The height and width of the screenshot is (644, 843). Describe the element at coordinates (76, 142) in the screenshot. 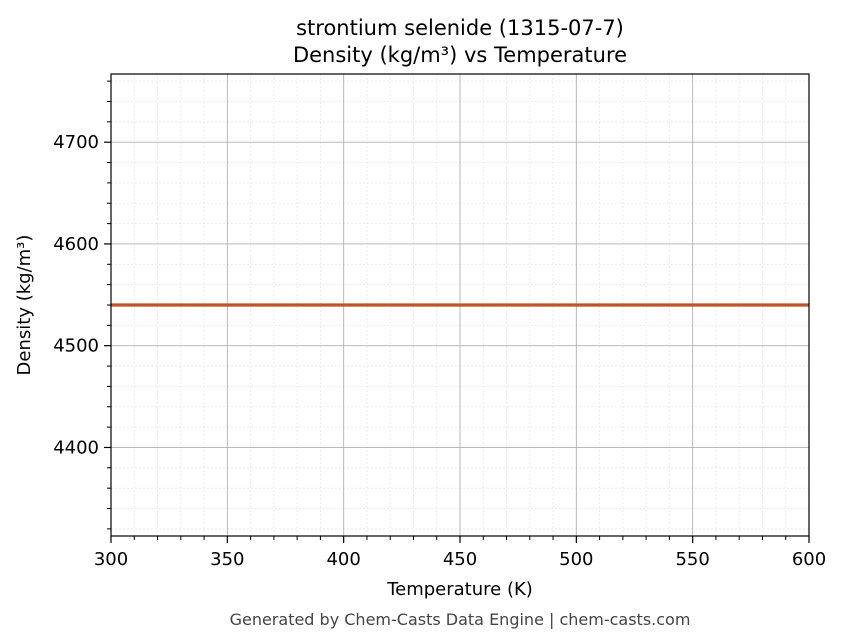

I see `y-tick-label: 4700` at that location.